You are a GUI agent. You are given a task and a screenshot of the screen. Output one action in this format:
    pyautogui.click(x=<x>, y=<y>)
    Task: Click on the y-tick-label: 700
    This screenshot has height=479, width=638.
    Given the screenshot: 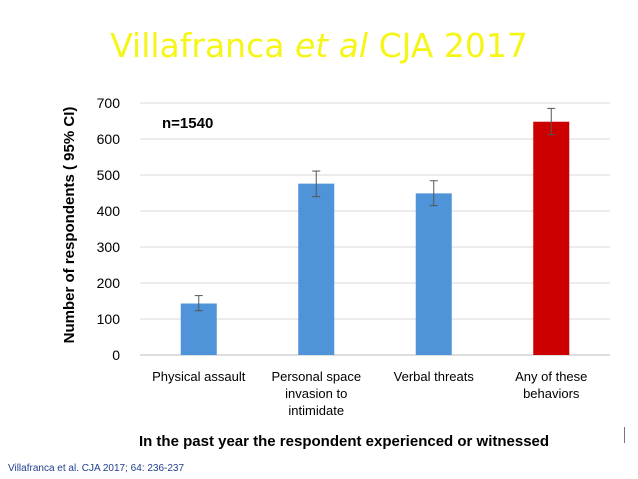 What is the action you would take?
    pyautogui.click(x=109, y=103)
    